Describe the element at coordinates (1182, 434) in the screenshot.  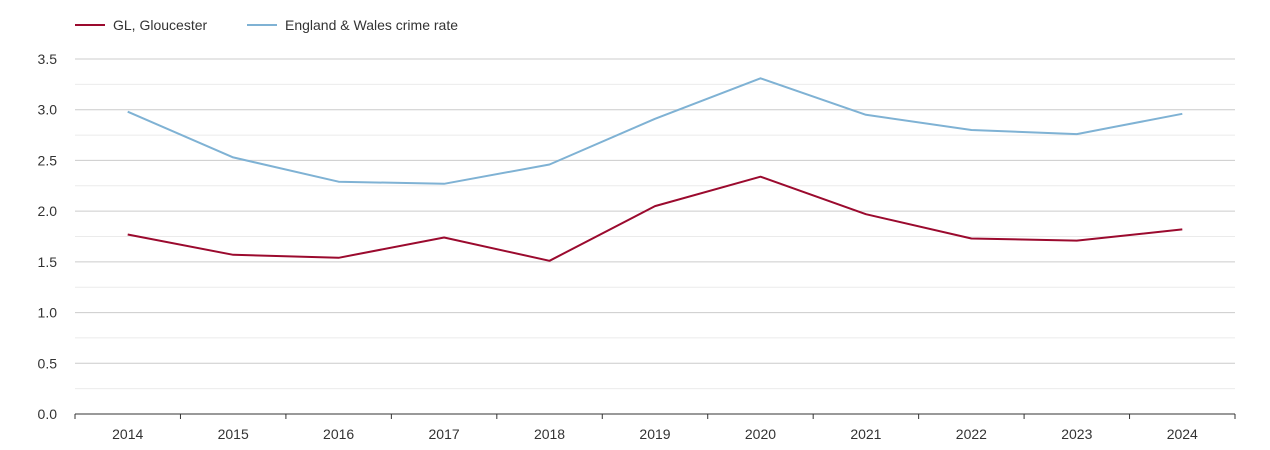
I see `x-tick-label: 2024` at that location.